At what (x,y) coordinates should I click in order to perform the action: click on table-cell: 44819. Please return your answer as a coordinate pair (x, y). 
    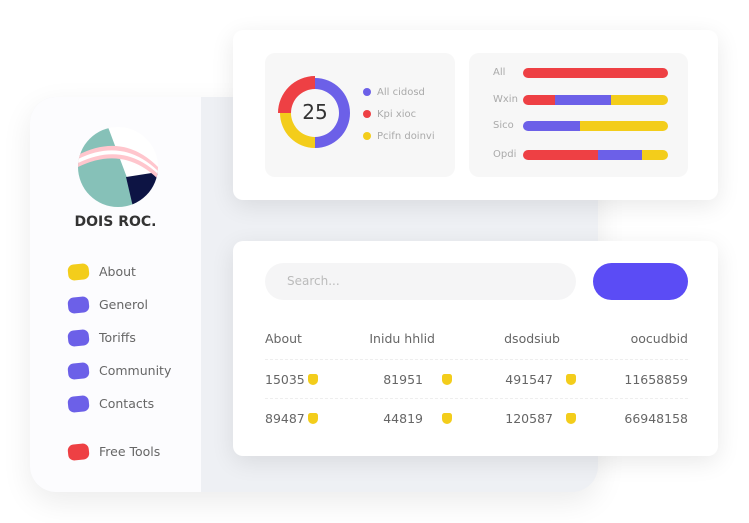
    Looking at the image, I should click on (403, 418).